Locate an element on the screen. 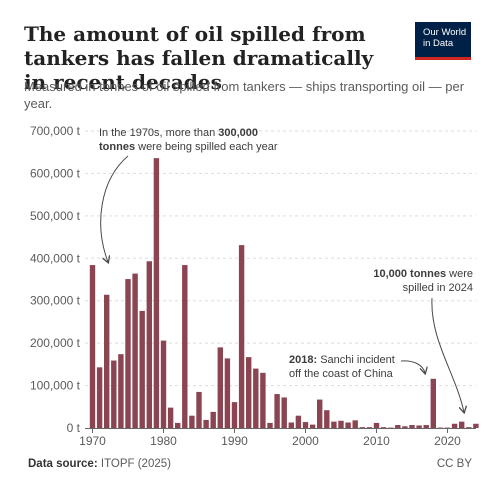 Image resolution: width=500 pixels, height=477 pixels. bar-1994 is located at coordinates (263, 400).